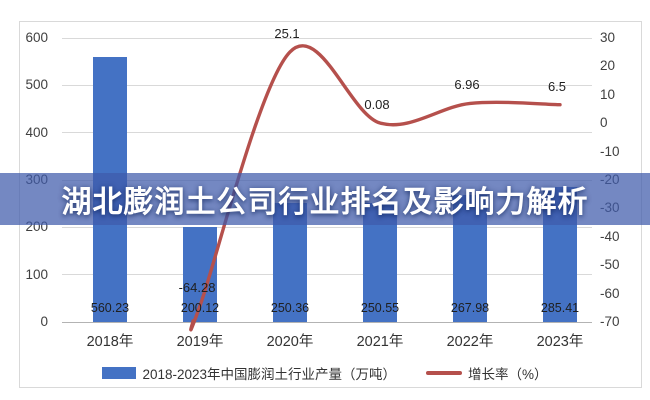  I want to click on legend-item-production: 2018-2023年中国膨润土行业产量（万吨）, so click(249, 373).